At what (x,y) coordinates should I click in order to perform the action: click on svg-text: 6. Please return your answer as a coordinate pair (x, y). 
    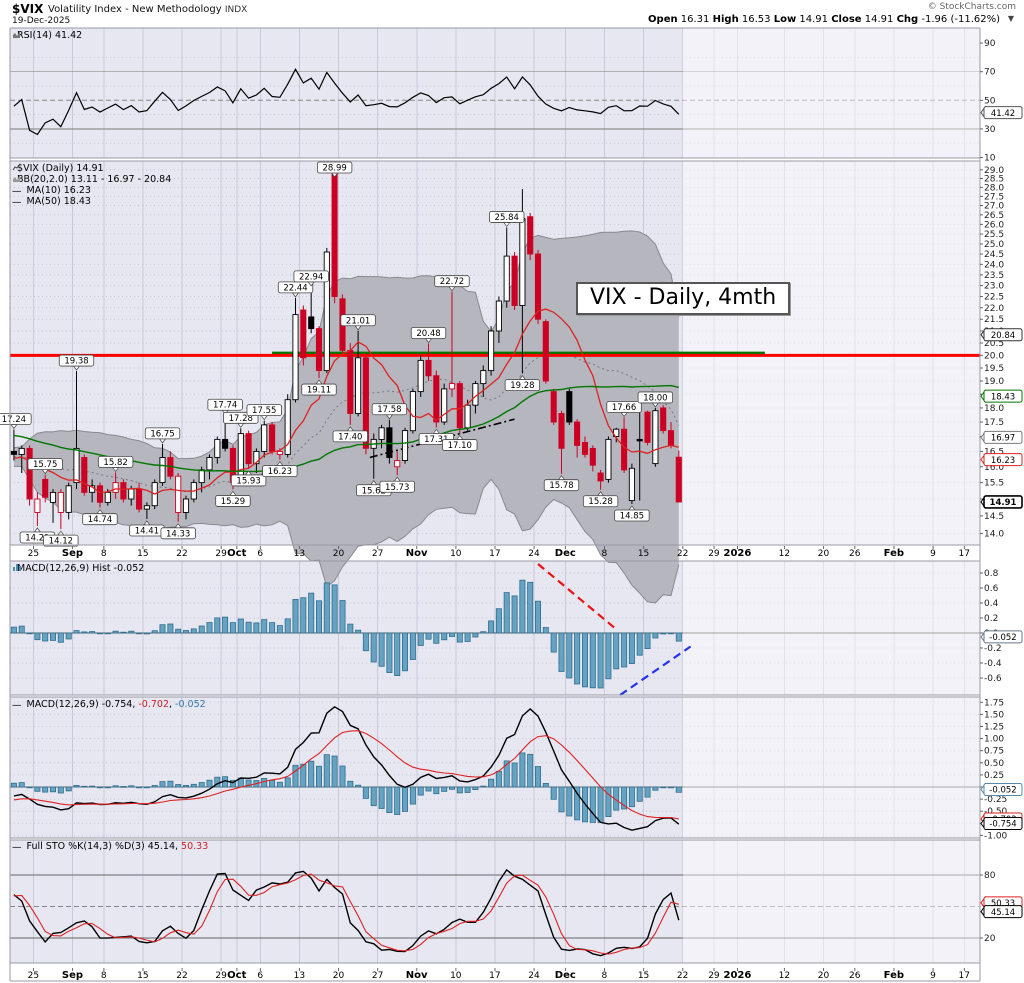
    Looking at the image, I should click on (260, 976).